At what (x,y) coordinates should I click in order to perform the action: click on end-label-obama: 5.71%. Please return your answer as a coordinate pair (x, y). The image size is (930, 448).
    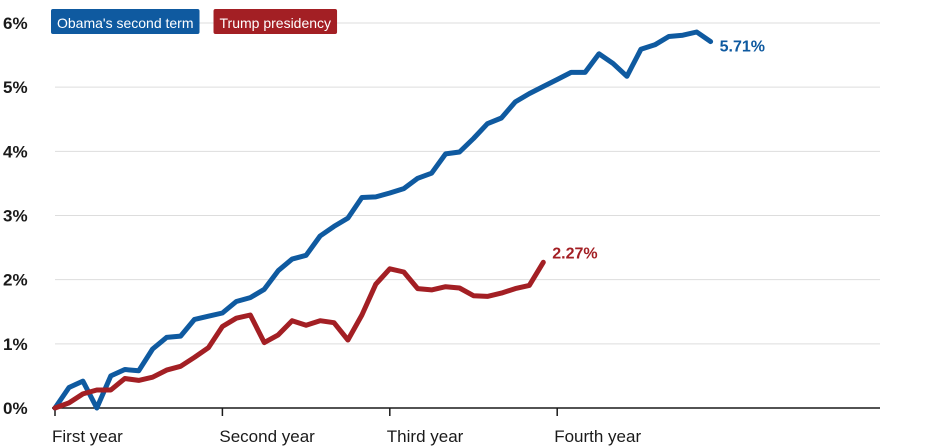
    Looking at the image, I should click on (742, 47).